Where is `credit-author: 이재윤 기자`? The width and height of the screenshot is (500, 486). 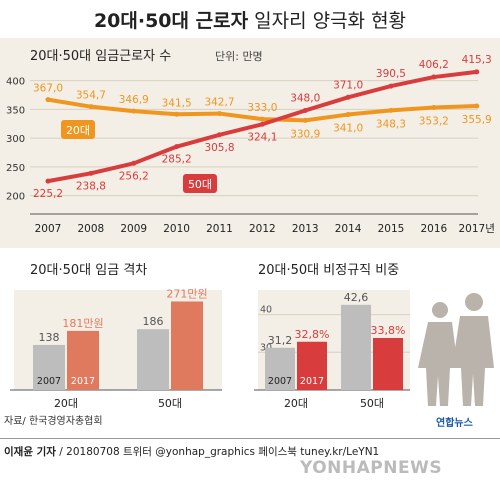
credit-author: 이재윤 기자 is located at coordinates (30, 452).